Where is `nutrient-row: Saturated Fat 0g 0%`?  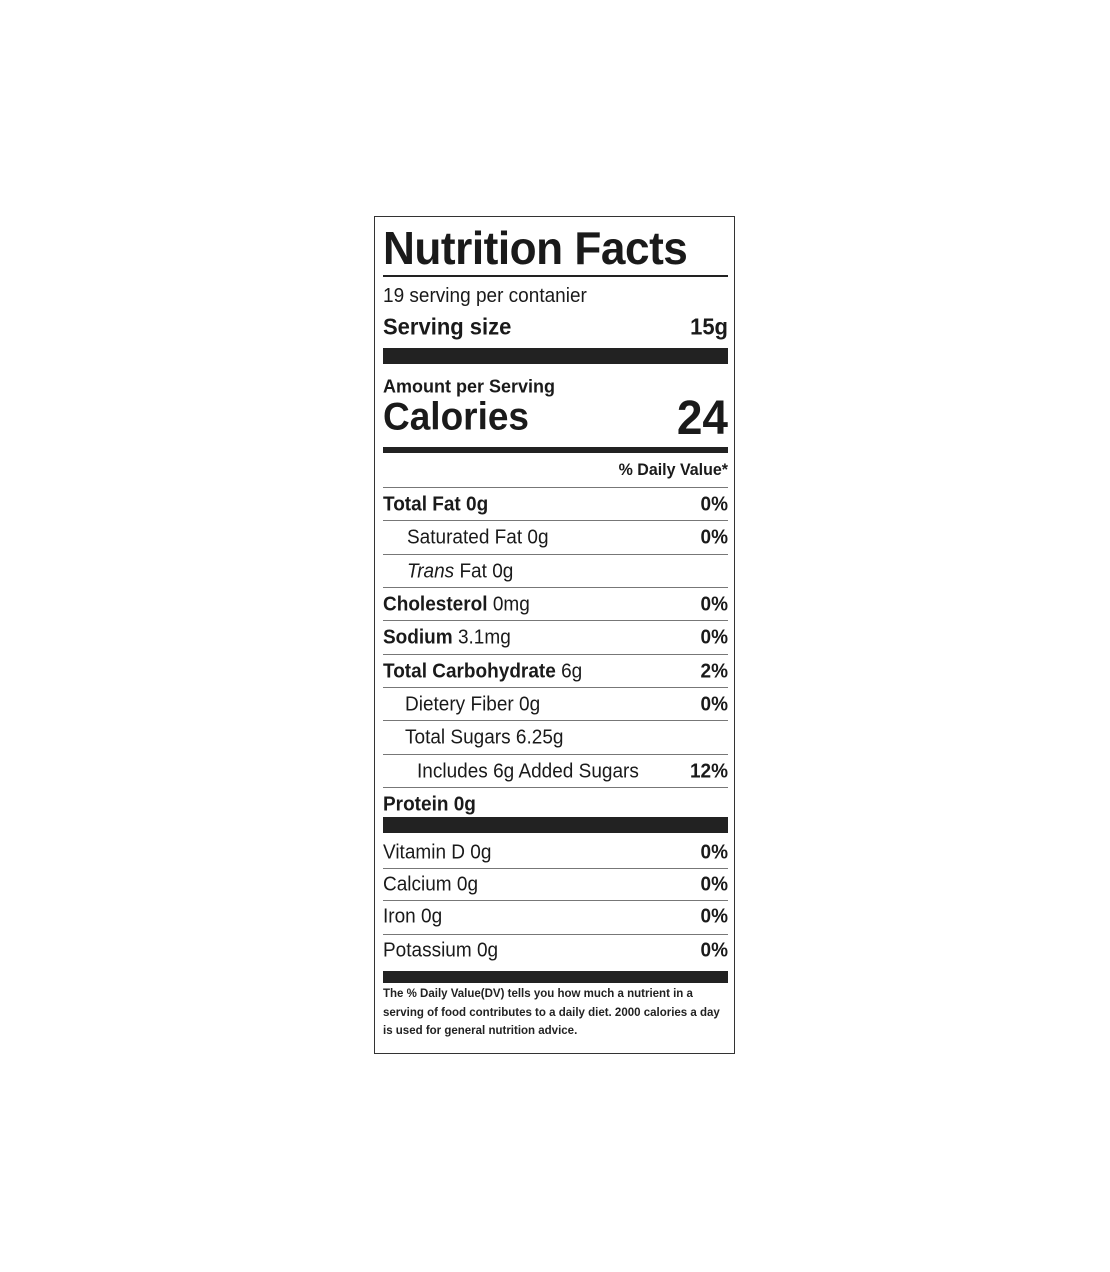
nutrient-row: Saturated Fat 0g 0% is located at coordinates (555, 537).